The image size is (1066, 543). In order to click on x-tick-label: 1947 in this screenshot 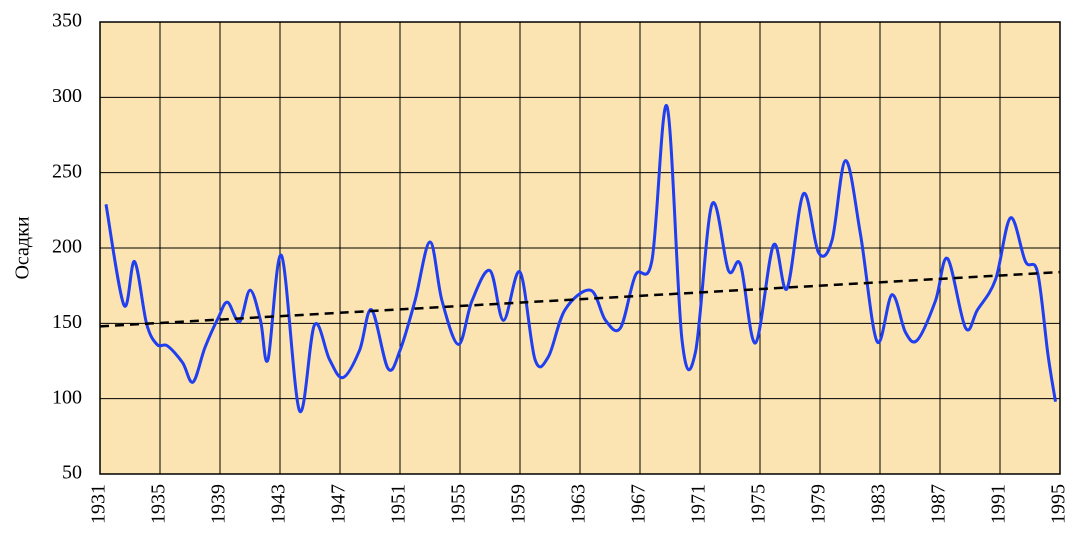, I will do `click(339, 504)`.